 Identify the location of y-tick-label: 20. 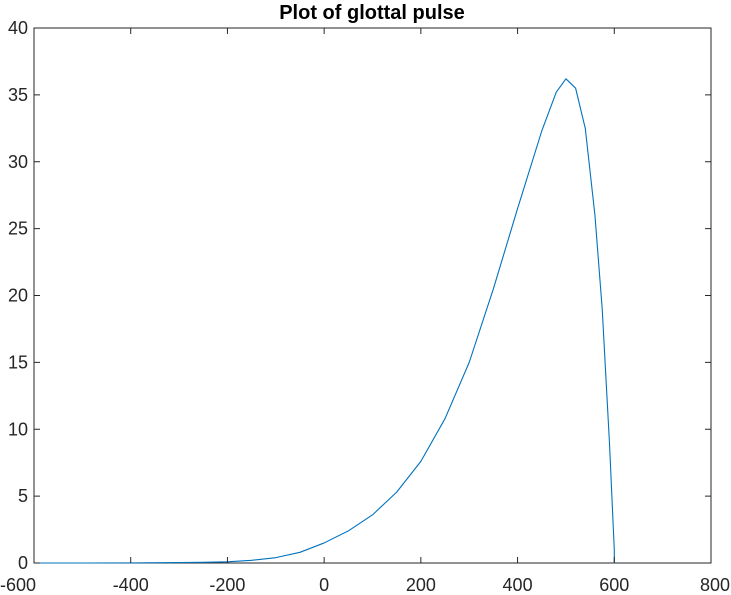
(18, 296).